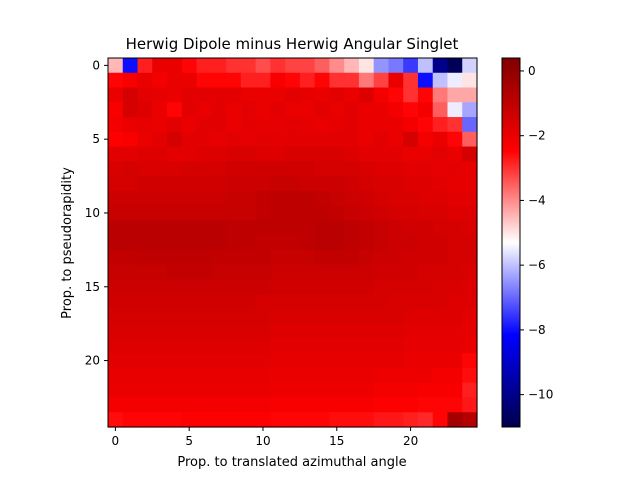  What do you see at coordinates (536, 233) in the screenshot?
I see `colorbar-ticks: 0 −2 −4 −6 −8 −10` at bounding box center [536, 233].